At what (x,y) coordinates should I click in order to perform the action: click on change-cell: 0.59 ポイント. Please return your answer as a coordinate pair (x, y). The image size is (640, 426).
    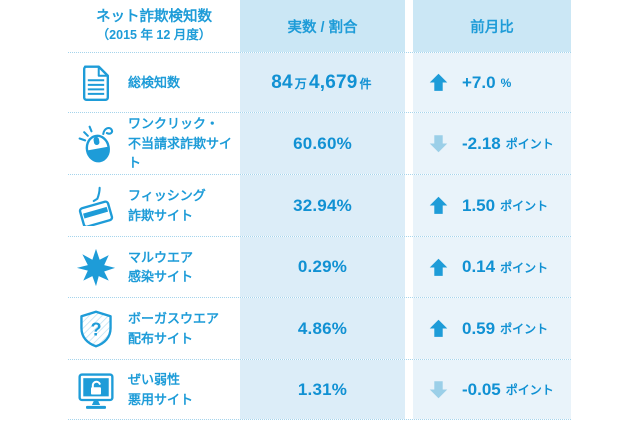
    Looking at the image, I should click on (492, 328).